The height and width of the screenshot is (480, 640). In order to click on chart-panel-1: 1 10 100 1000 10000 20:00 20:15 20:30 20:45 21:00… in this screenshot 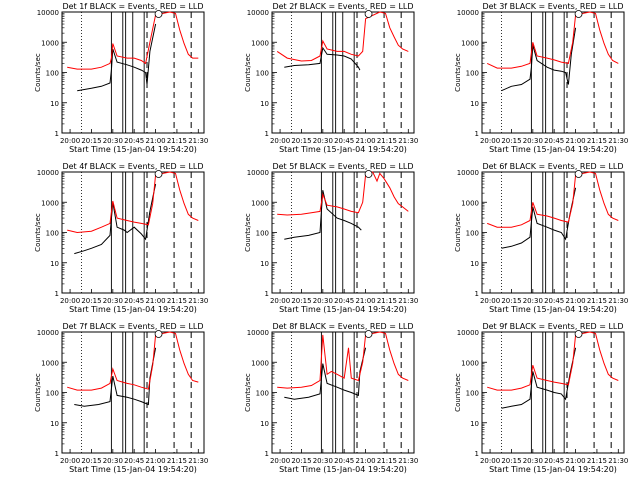, I will do `click(121, 78)`.